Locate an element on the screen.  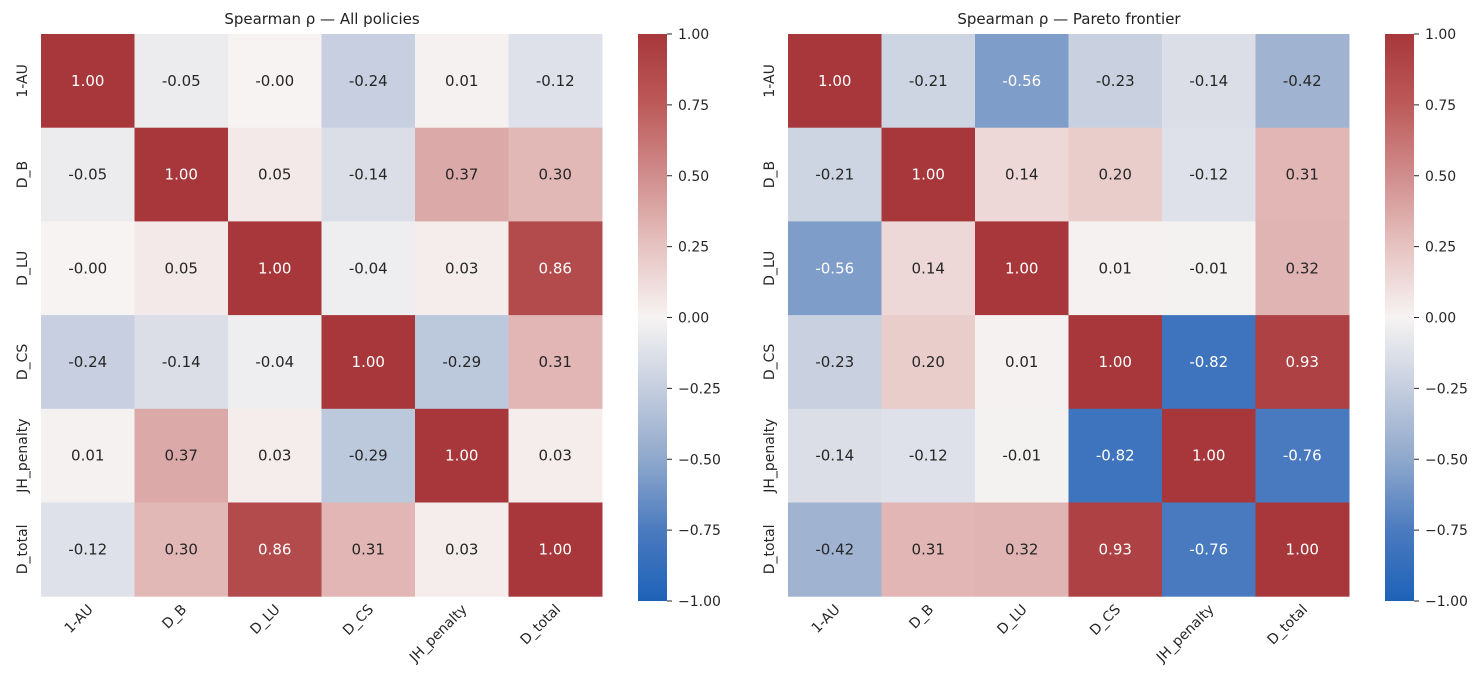
colorbar-tick-label: −0.25 is located at coordinates (1446, 389).